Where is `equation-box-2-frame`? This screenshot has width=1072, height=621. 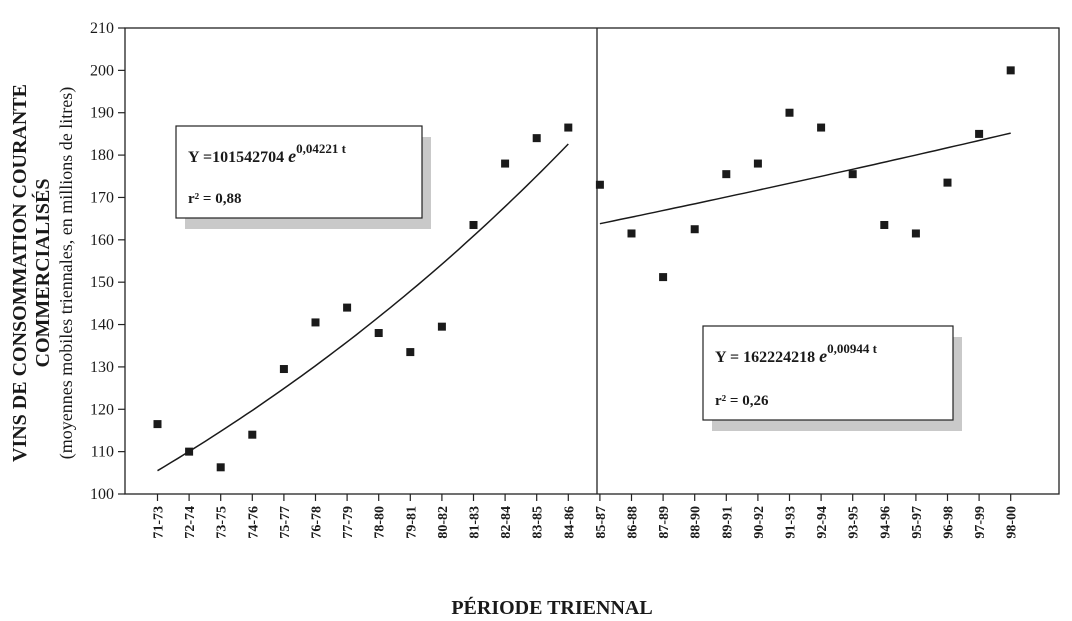
equation-box-2-frame is located at coordinates (828, 373).